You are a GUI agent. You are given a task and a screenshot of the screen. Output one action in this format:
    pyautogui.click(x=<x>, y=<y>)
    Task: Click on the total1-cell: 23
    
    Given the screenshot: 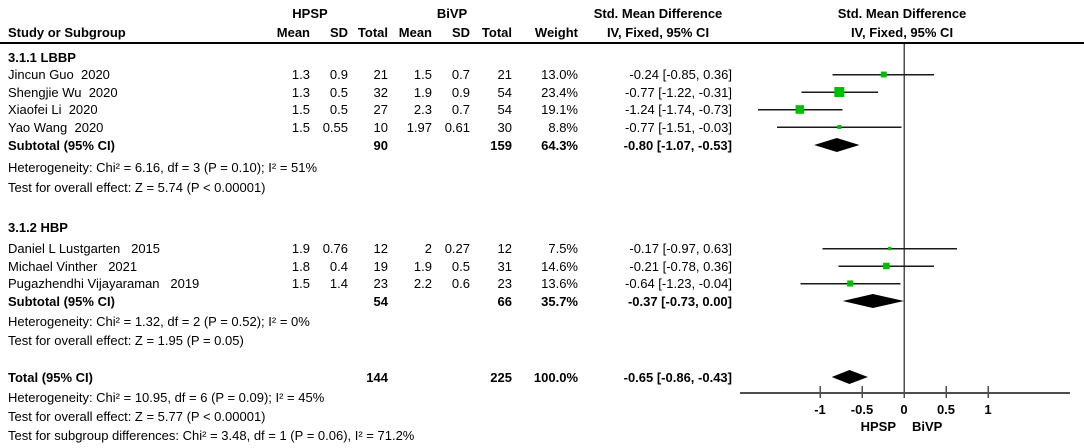 What is the action you would take?
    pyautogui.click(x=380, y=283)
    